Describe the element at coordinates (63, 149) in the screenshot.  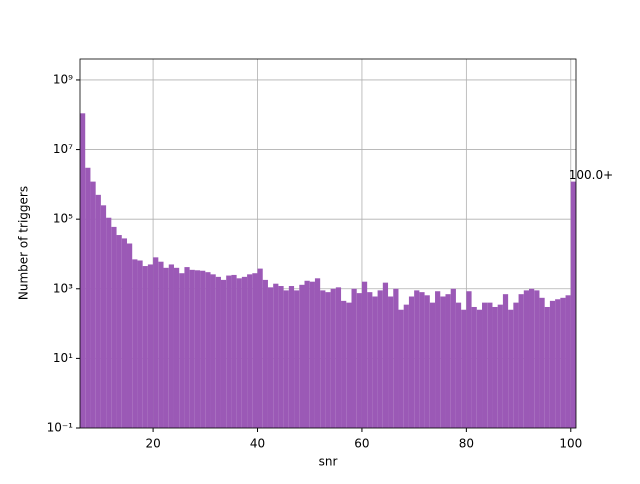
I see `y-tick-label: 10⁷` at that location.